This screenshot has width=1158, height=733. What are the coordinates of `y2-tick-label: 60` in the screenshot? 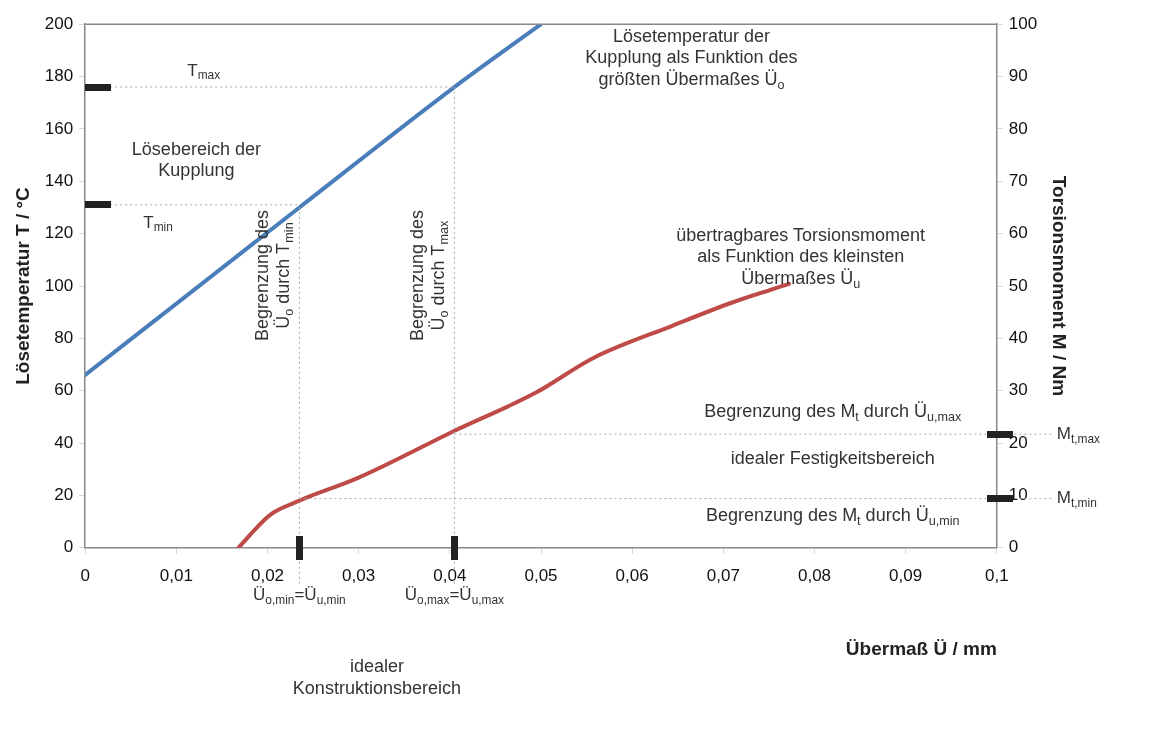 It's located at (1018, 233).